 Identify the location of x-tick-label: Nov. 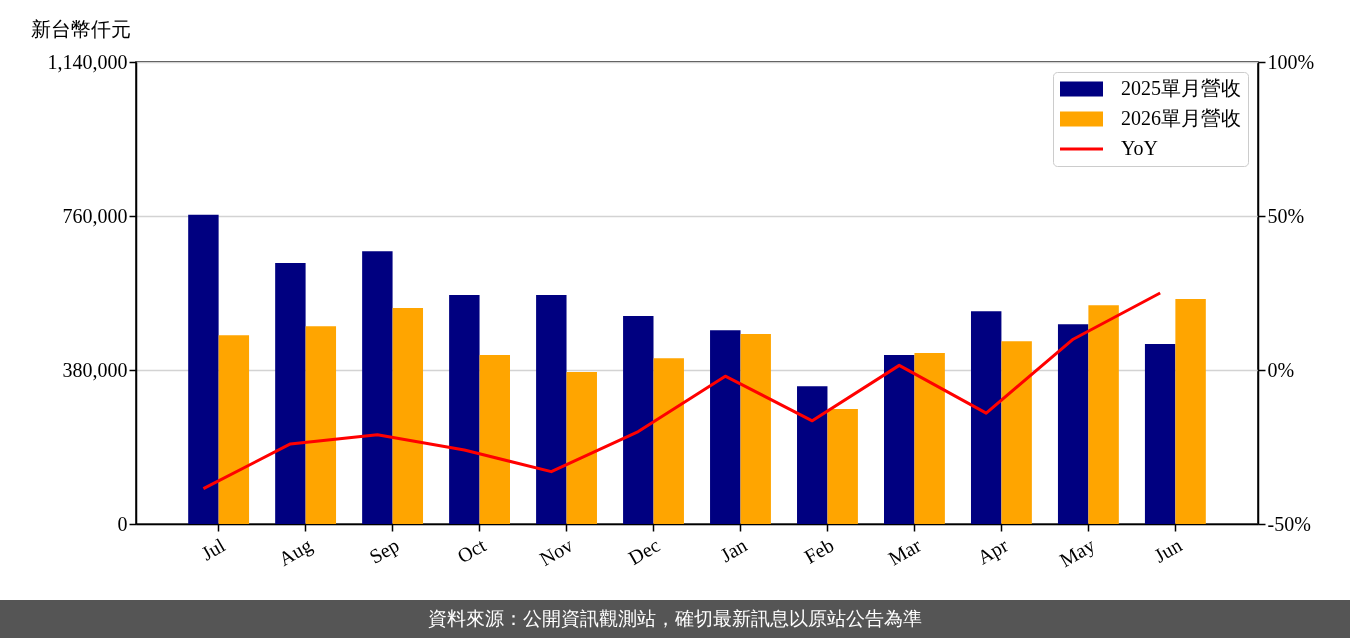
(556, 552).